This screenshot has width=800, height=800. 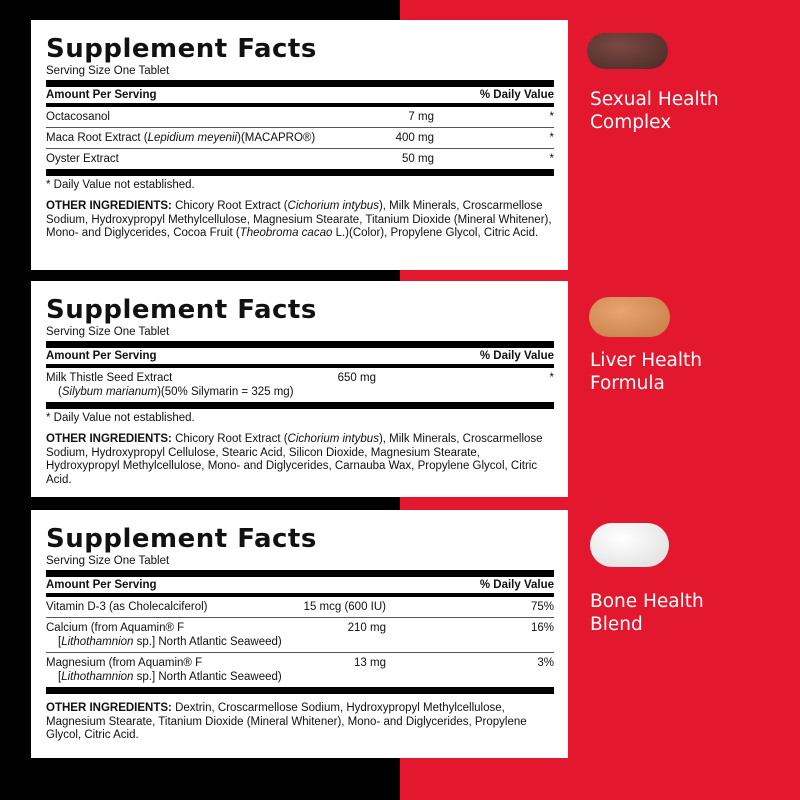 I want to click on tablet-image-sexual-health, so click(x=627, y=51).